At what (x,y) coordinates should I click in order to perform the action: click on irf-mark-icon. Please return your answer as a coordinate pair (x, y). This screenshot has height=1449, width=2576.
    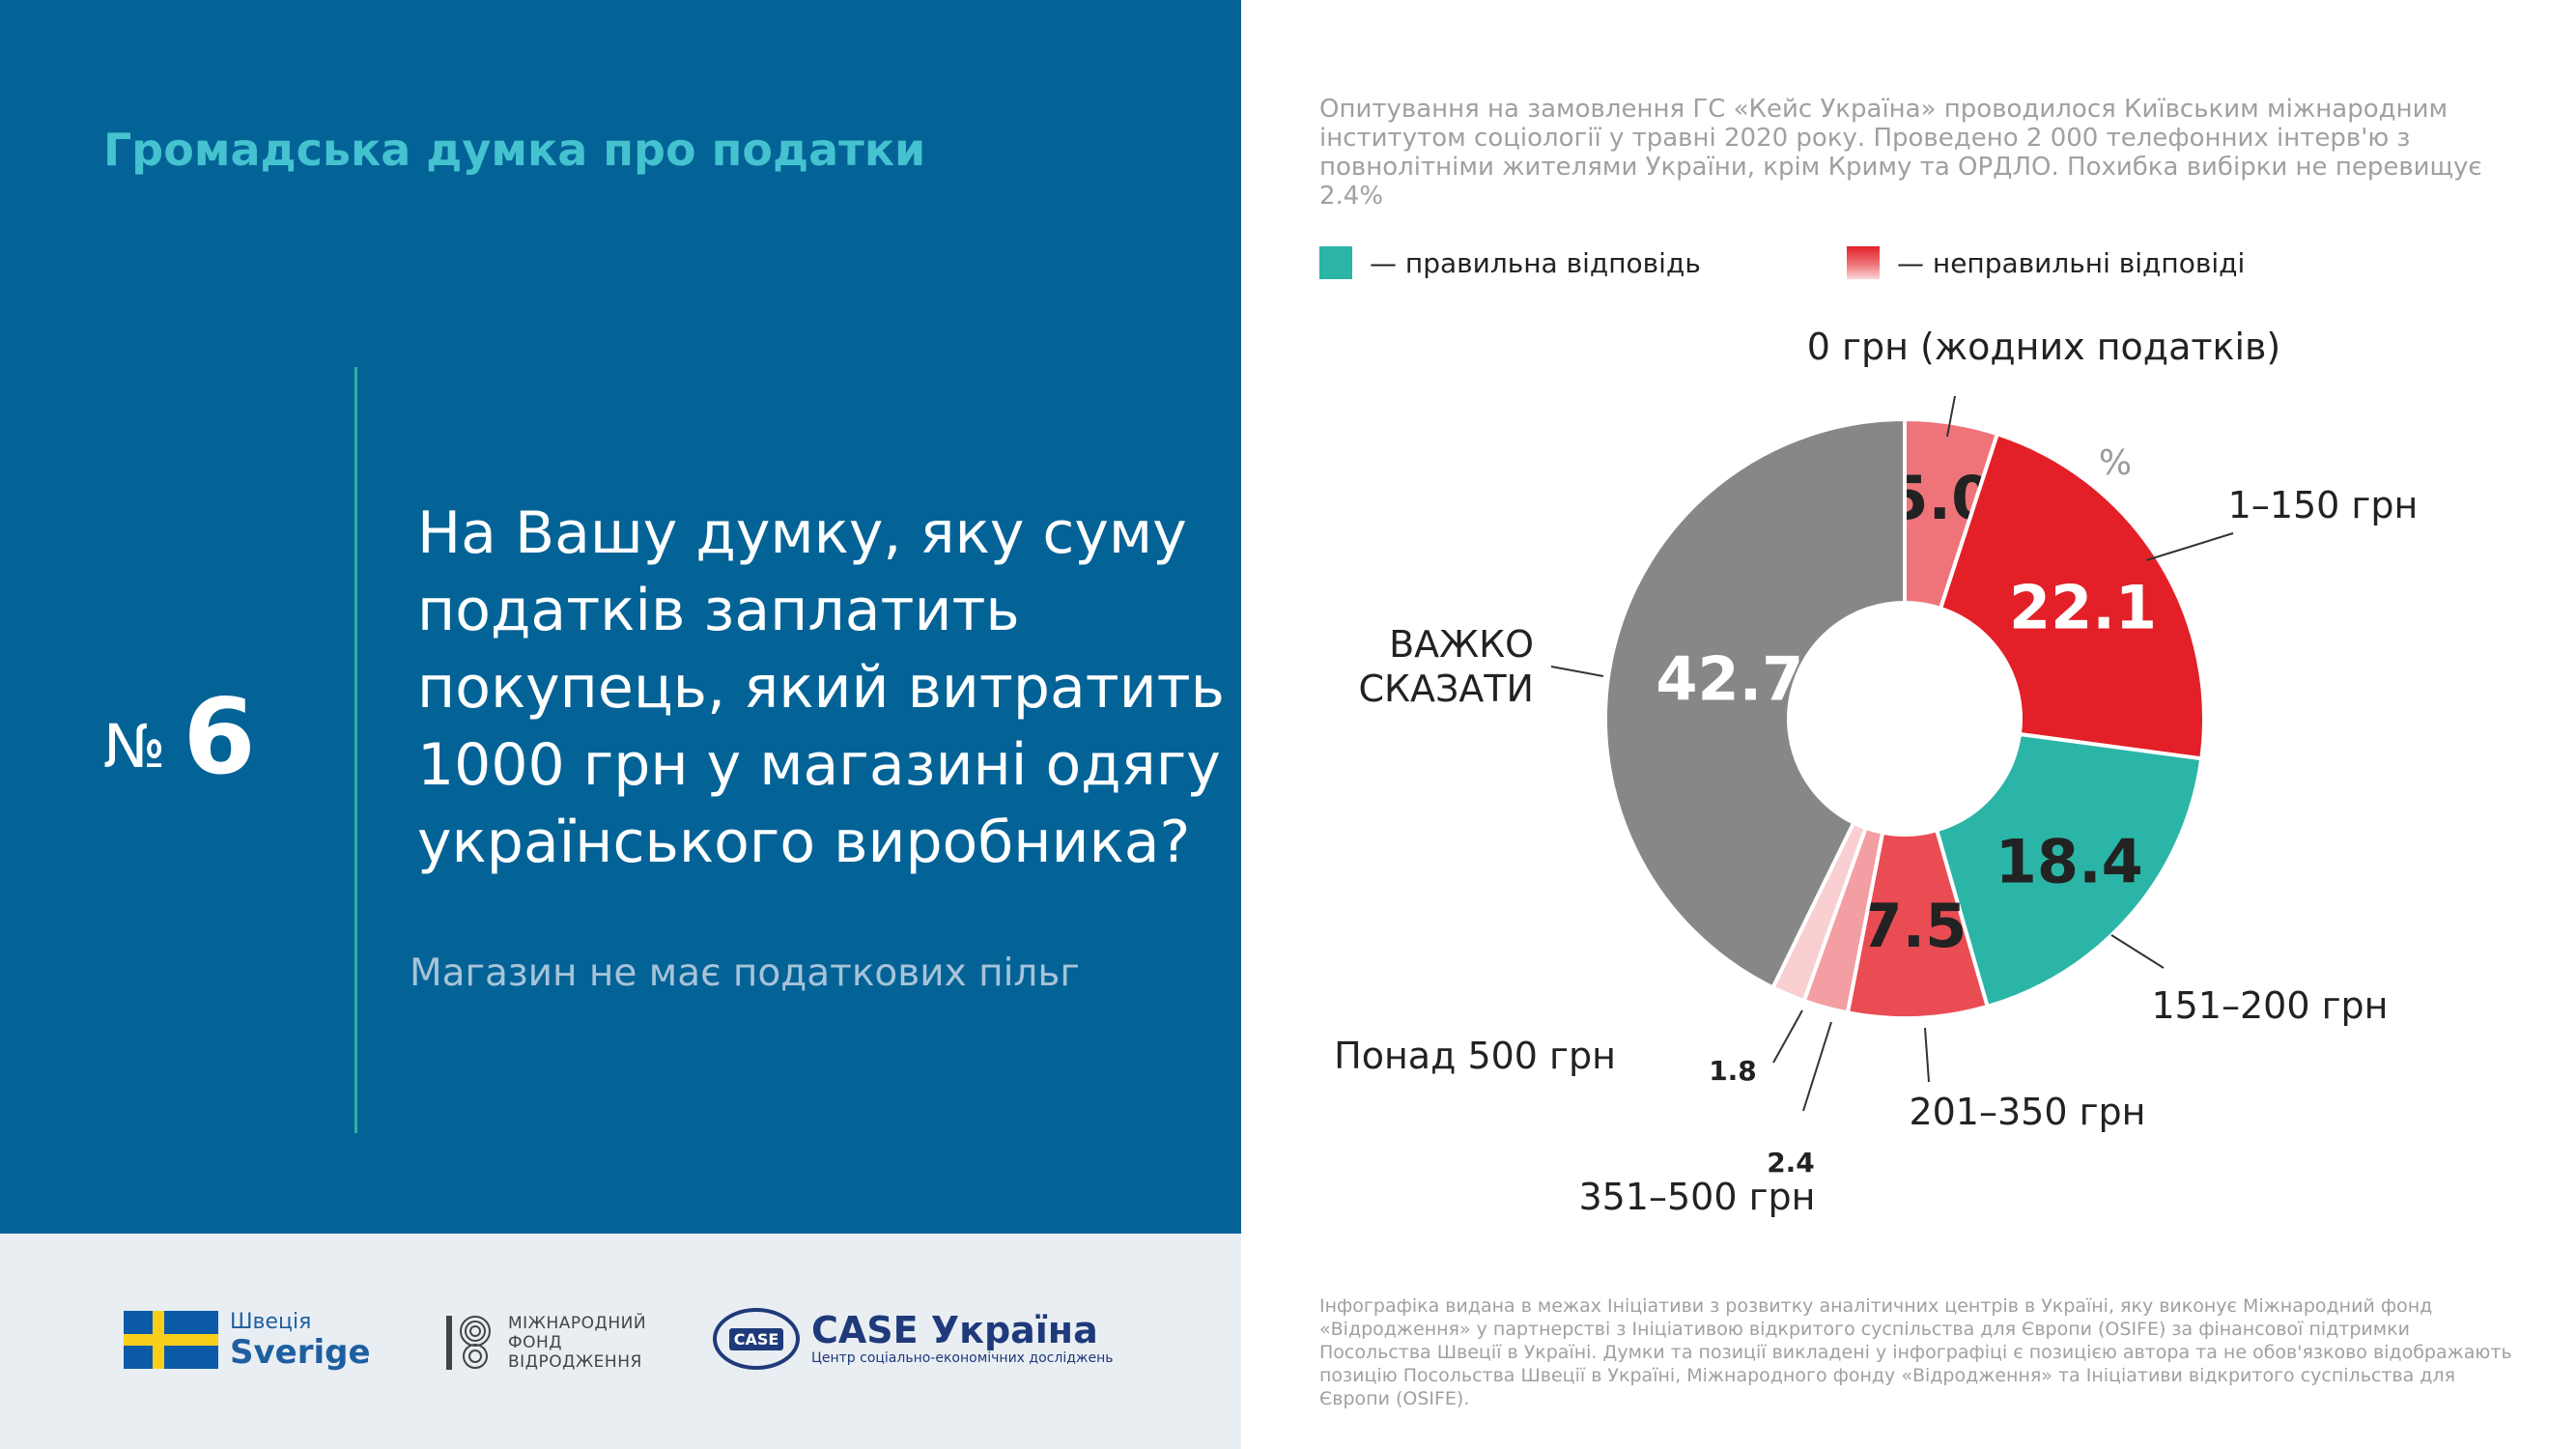
    Looking at the image, I should click on (469, 1343).